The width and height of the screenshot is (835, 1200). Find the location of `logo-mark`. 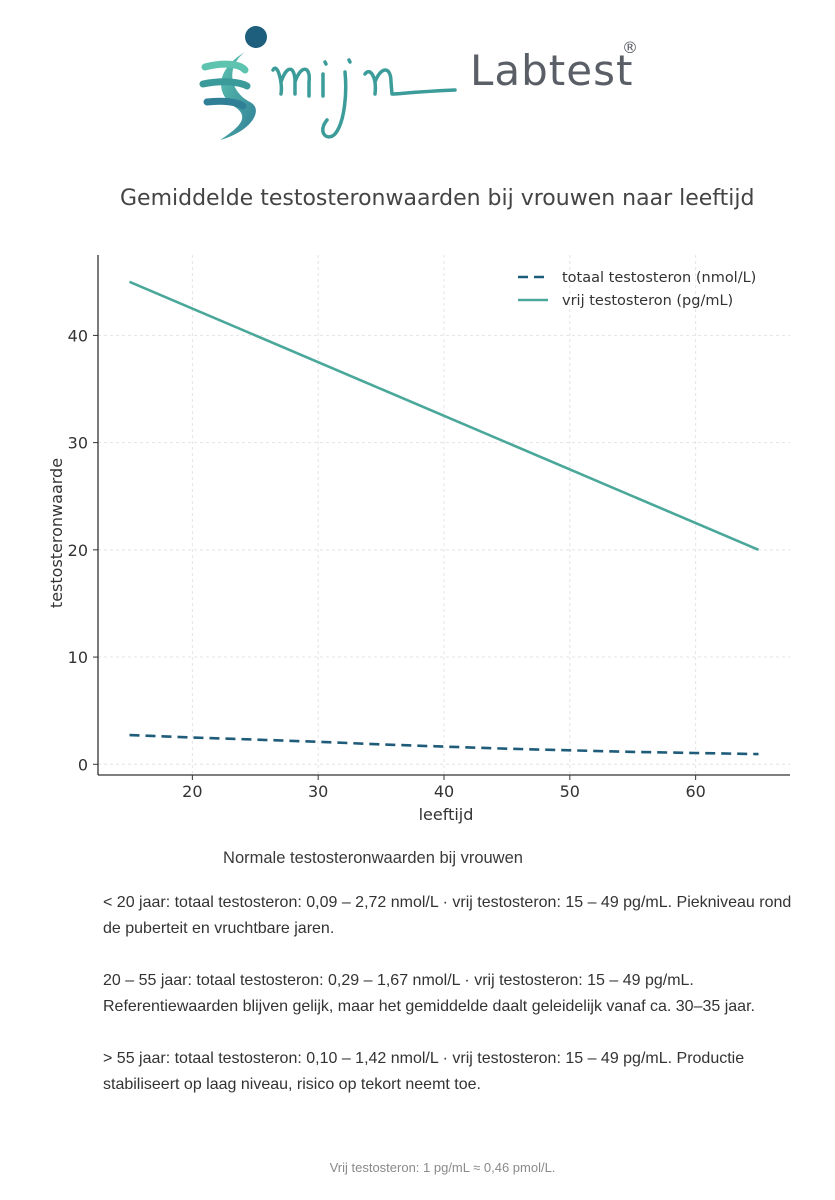

logo-mark is located at coordinates (328, 83).